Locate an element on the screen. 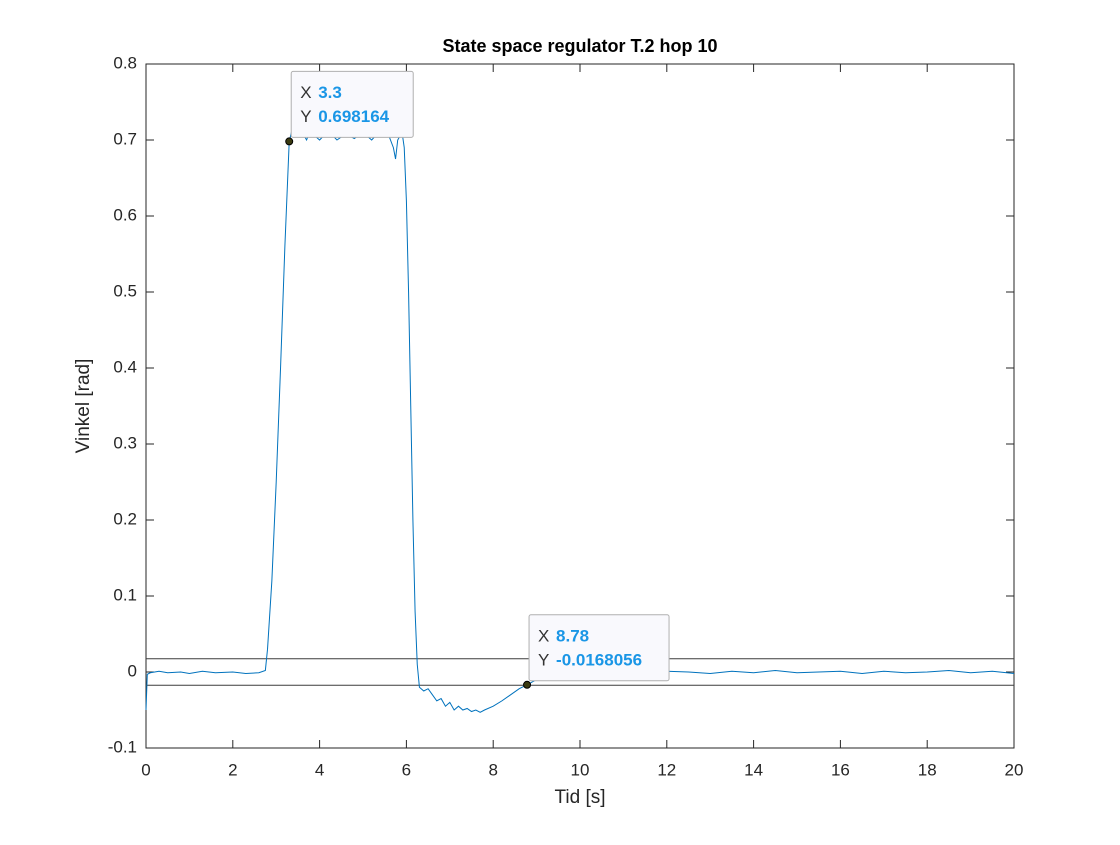 The width and height of the screenshot is (1120, 845). datatip-value: 0.698164 is located at coordinates (353, 116).